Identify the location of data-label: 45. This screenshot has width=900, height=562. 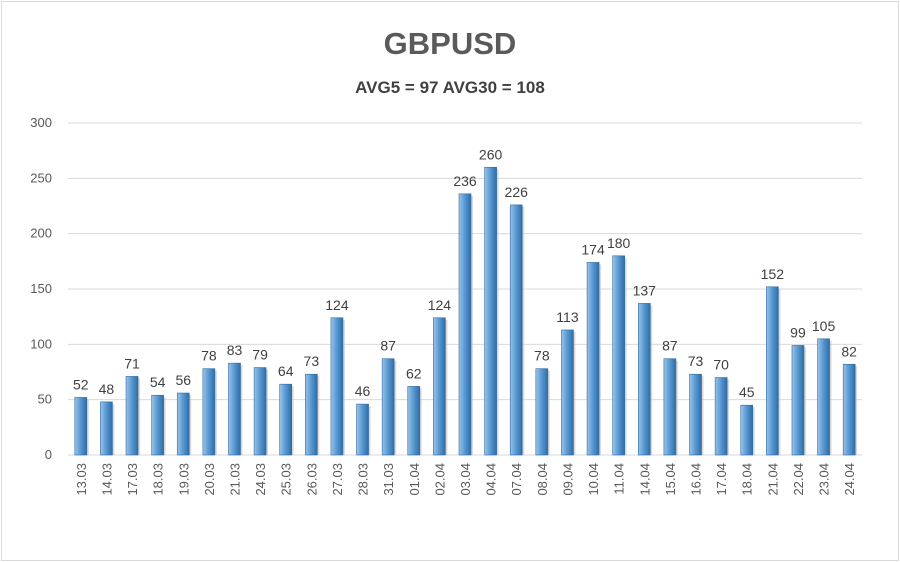
(747, 392).